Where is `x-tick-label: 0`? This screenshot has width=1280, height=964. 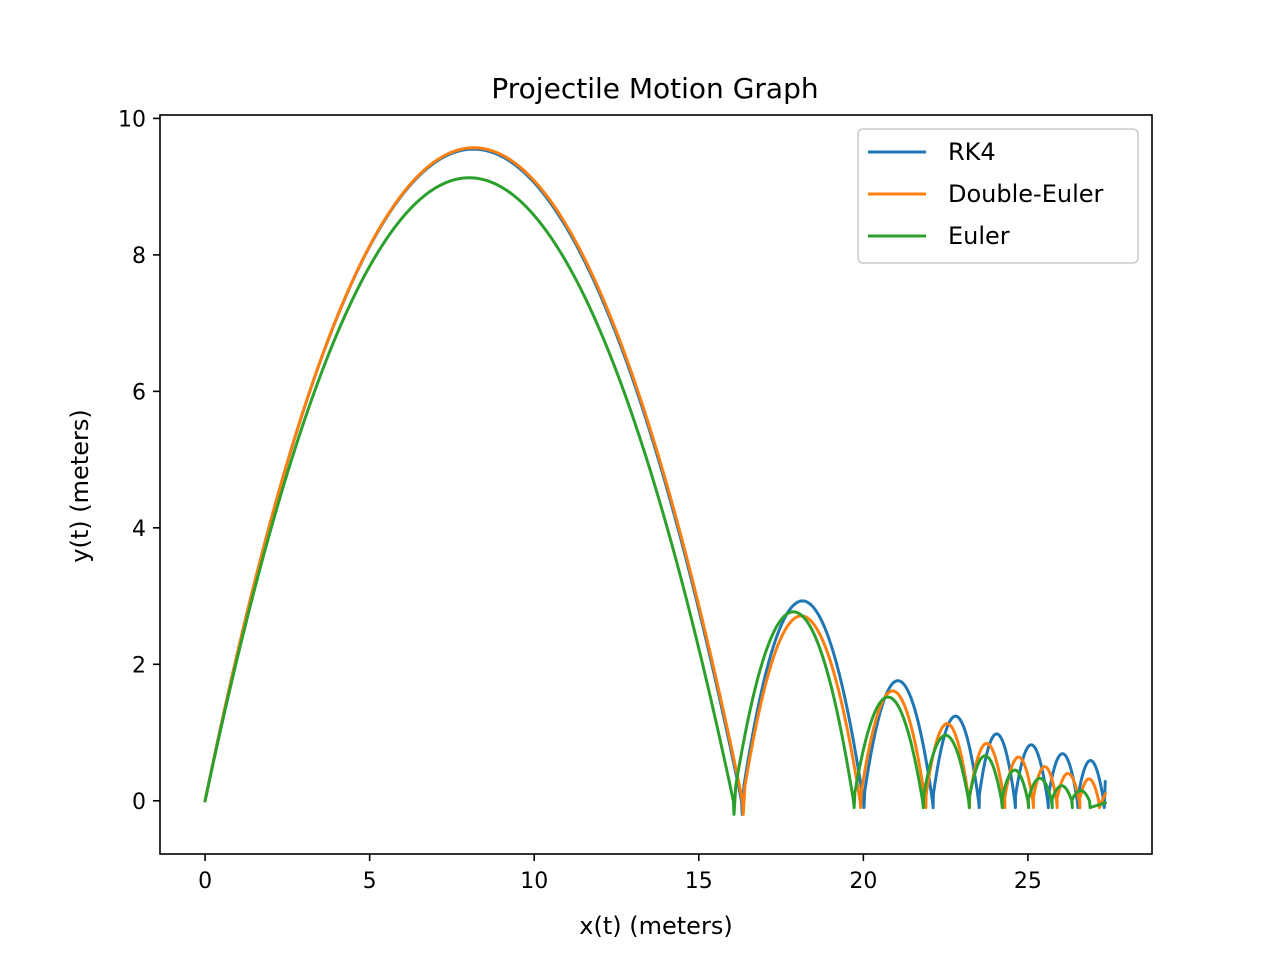
x-tick-label: 0 is located at coordinates (205, 881).